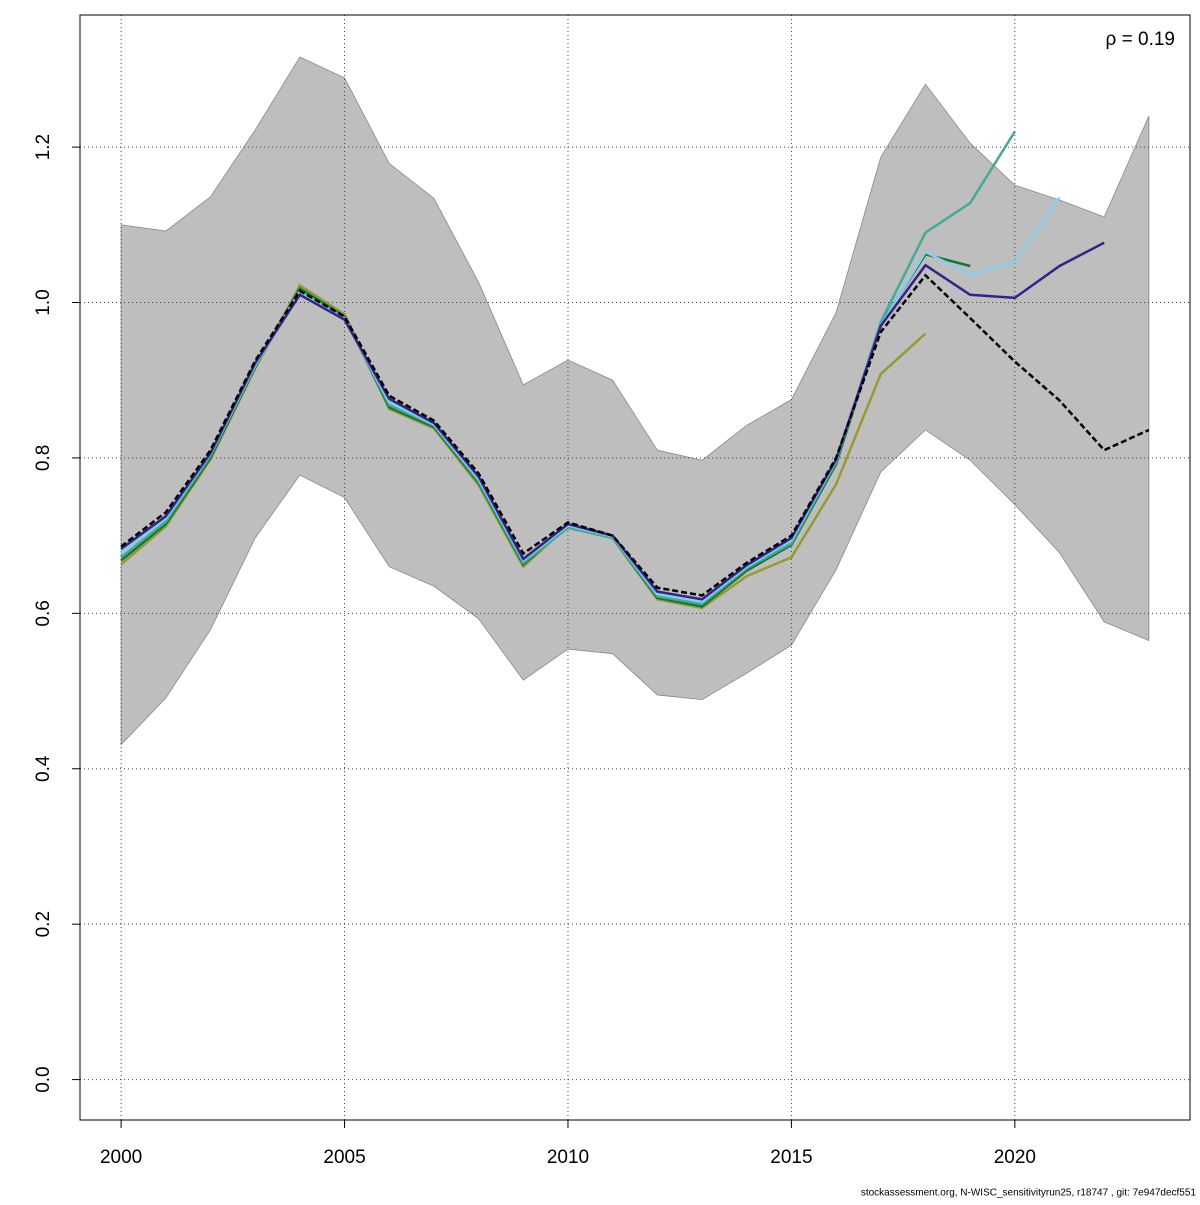  I want to click on y-tick-label: 1.0, so click(43, 302).